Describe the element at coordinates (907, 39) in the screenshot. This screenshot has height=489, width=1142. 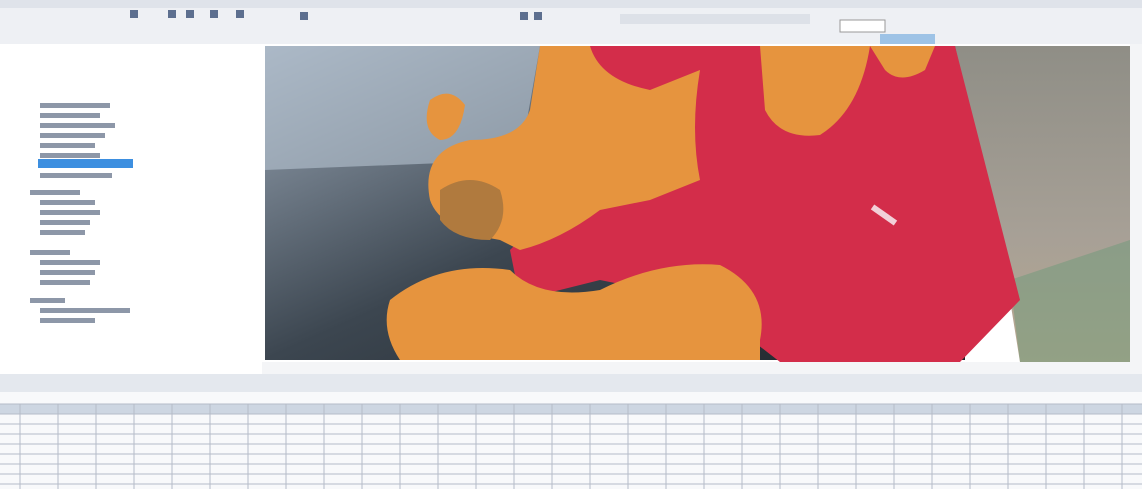
I see `selected-tool` at that location.